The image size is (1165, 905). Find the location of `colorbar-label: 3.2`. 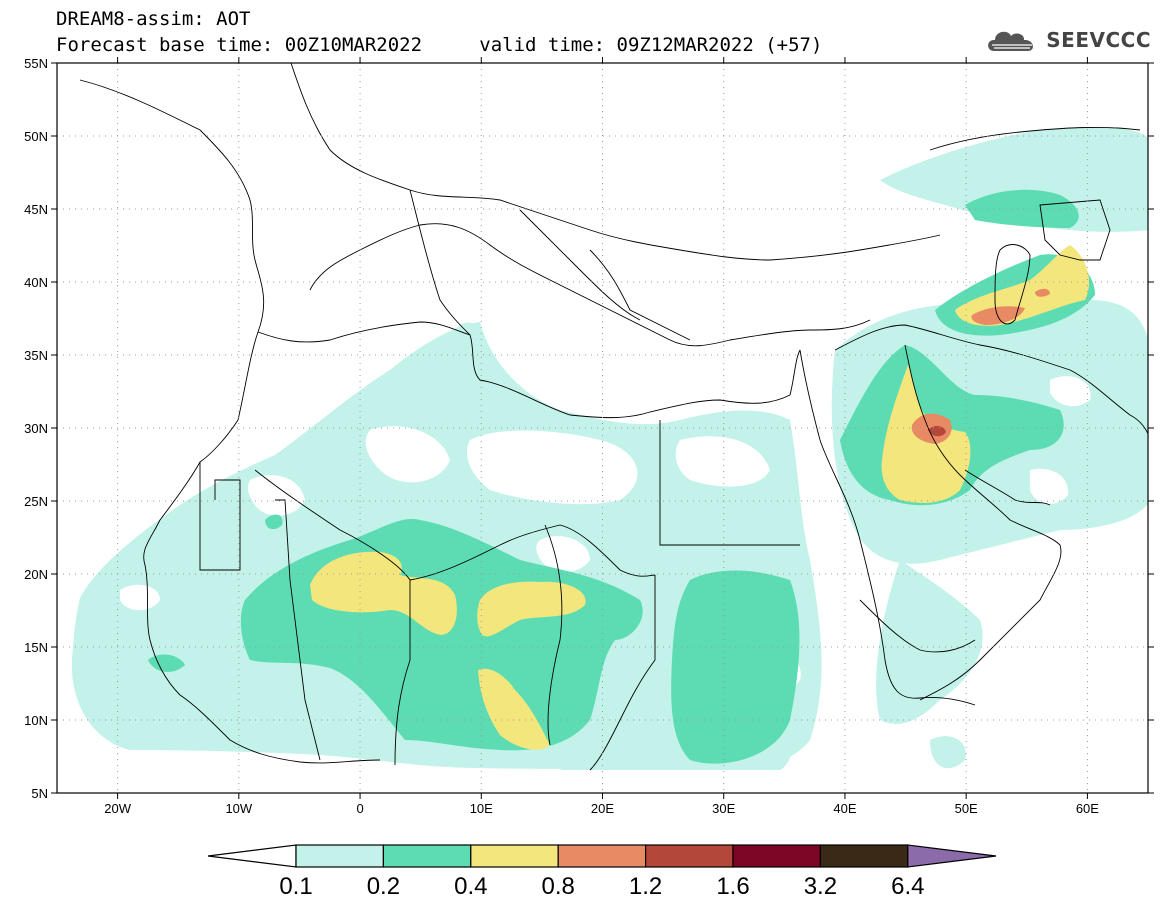

colorbar-label: 3.2 is located at coordinates (820, 886).